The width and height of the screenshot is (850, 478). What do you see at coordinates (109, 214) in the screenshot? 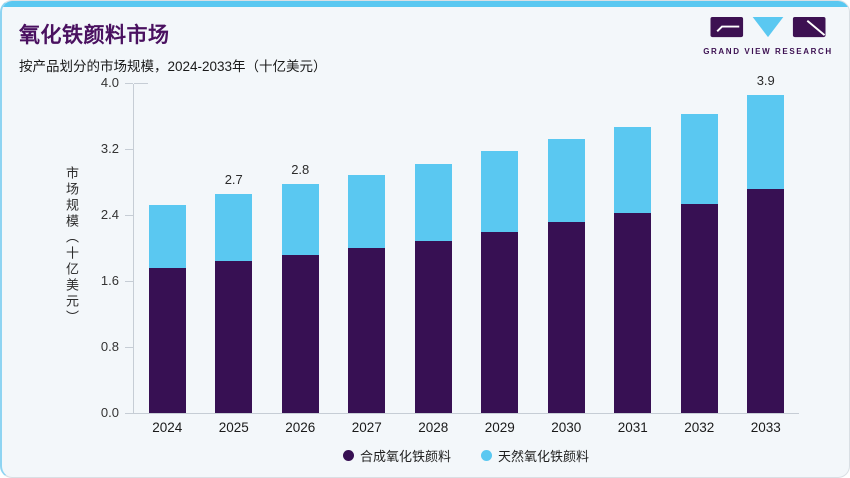
I see `y-tick-label: 2.4` at bounding box center [109, 214].